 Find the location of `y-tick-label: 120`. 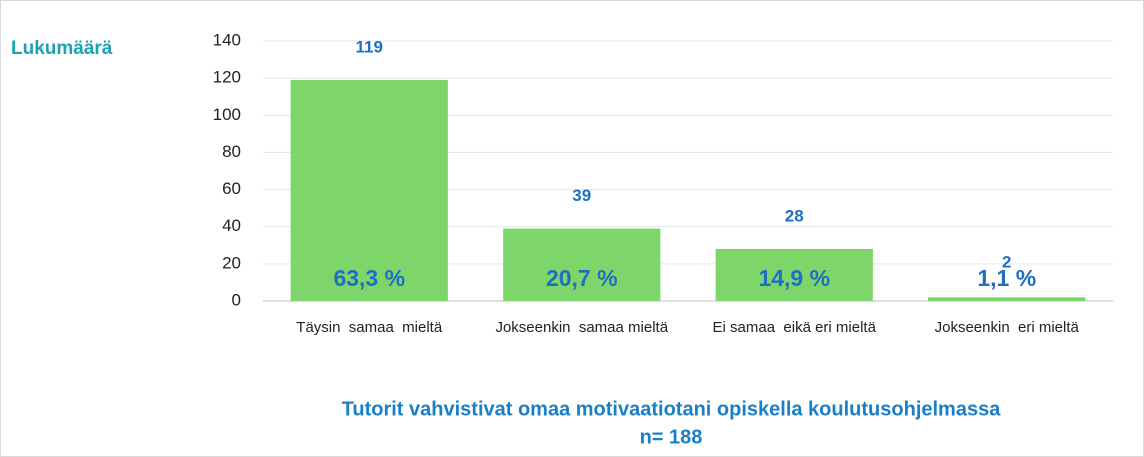

y-tick-label: 120 is located at coordinates (227, 77).